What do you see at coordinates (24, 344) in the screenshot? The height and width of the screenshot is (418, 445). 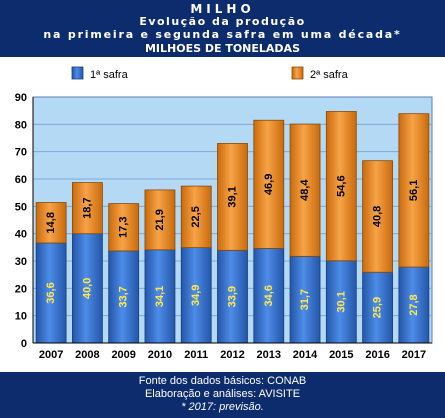 I see `y-tick-label: 0` at bounding box center [24, 344].